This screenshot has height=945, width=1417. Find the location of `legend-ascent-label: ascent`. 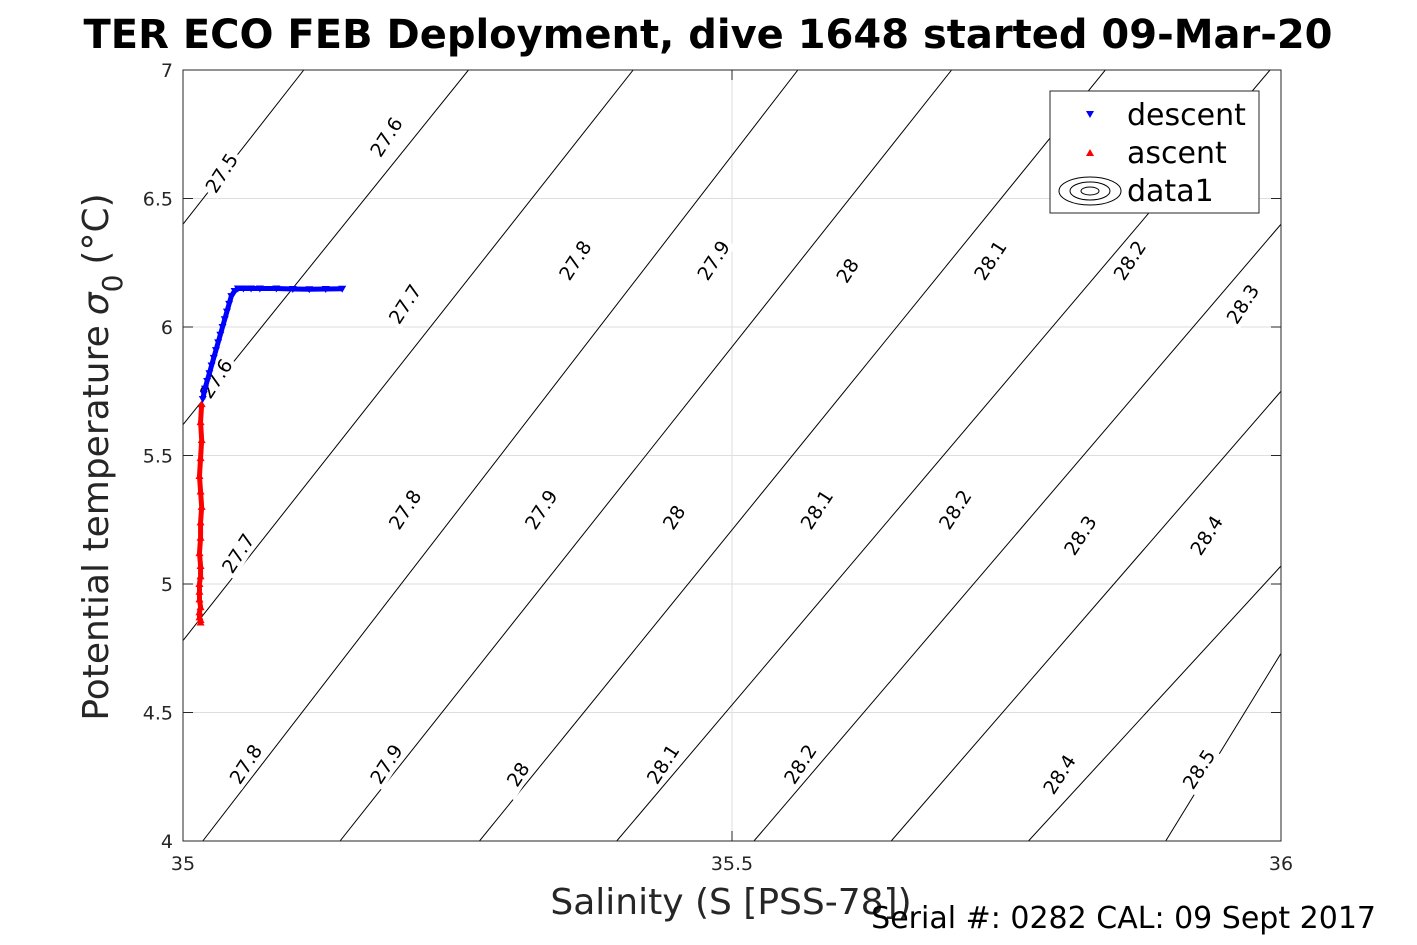

legend-ascent-label: ascent is located at coordinates (1177, 153).